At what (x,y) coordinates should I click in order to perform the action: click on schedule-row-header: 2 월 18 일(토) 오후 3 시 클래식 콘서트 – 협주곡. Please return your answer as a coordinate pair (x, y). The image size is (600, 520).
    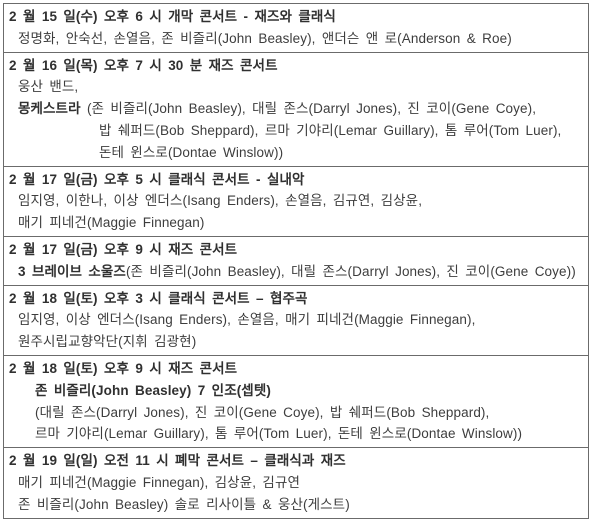
    Looking at the image, I should click on (294, 299).